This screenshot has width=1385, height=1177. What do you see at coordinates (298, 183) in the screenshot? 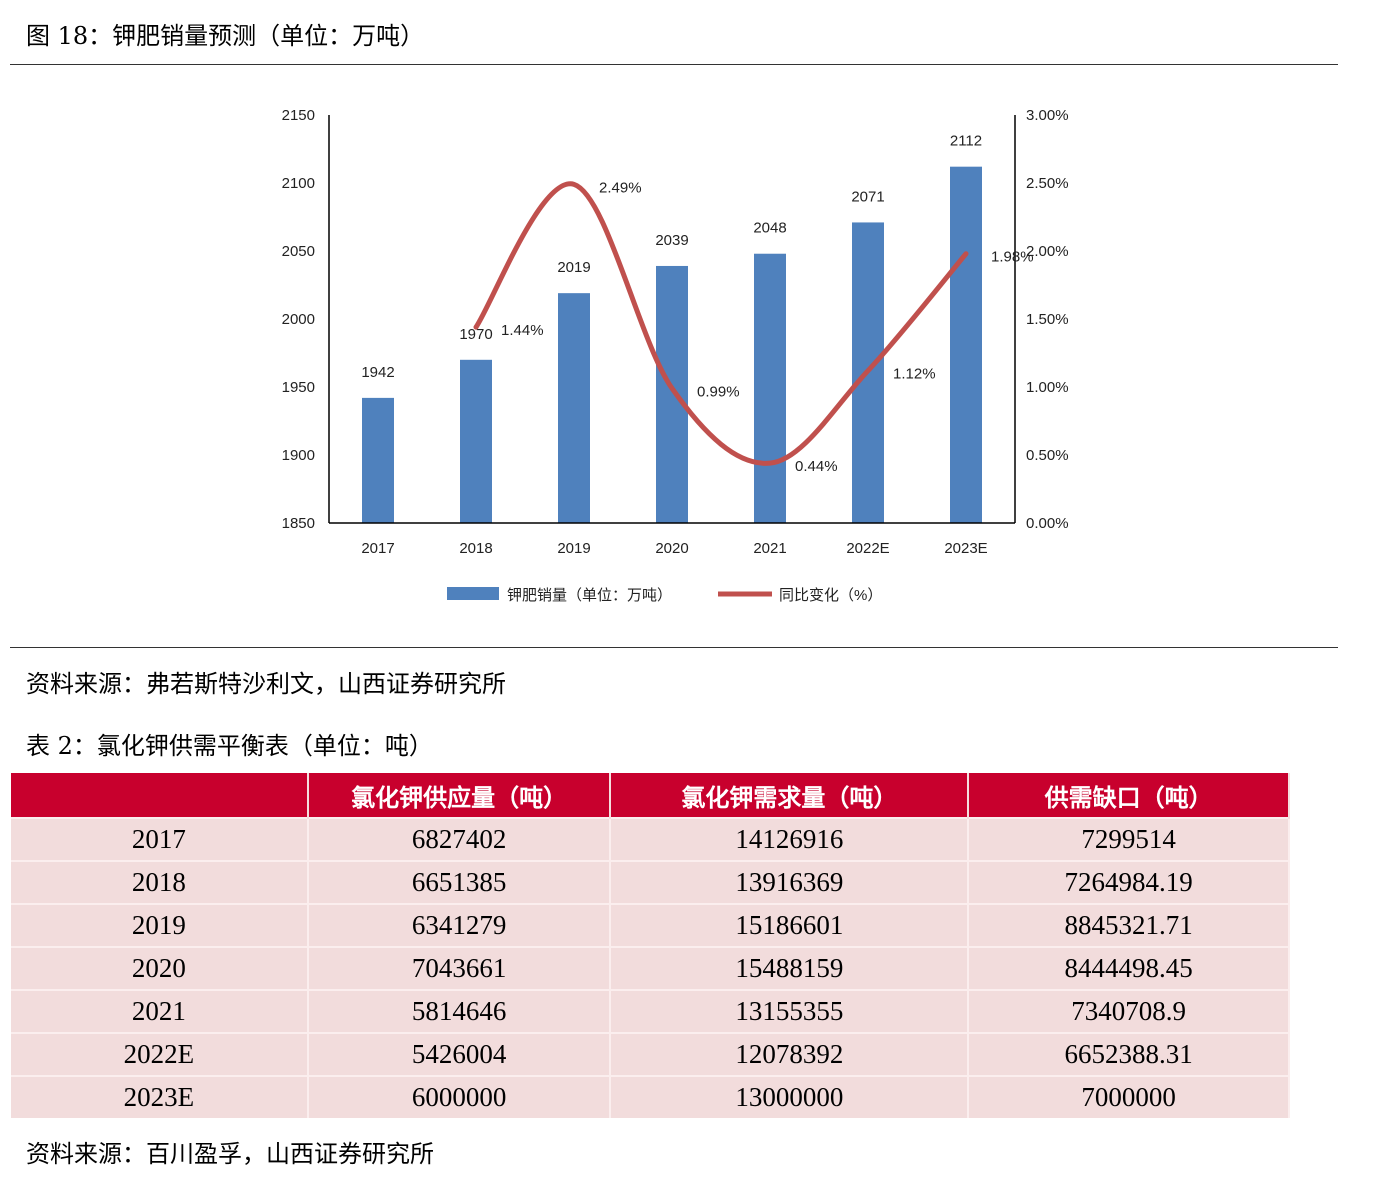
I see `left-tick-label: 2100` at bounding box center [298, 183].